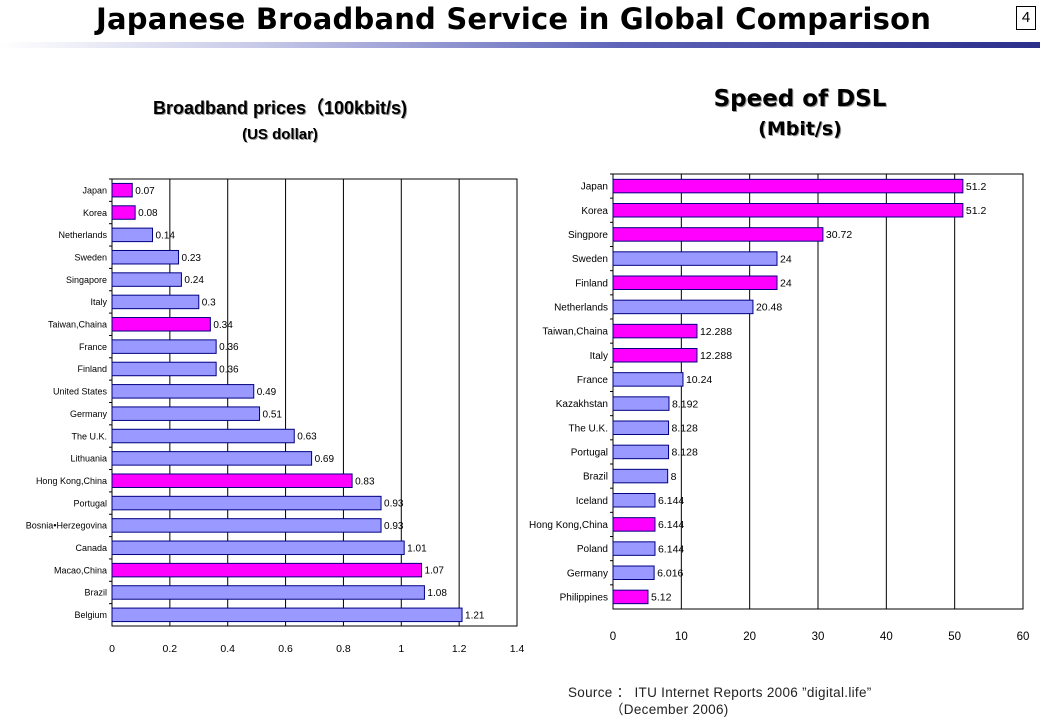 Image resolution: width=1040 pixels, height=720 pixels. What do you see at coordinates (818, 637) in the screenshot?
I see `dsl-x-tick-label: 30` at bounding box center [818, 637].